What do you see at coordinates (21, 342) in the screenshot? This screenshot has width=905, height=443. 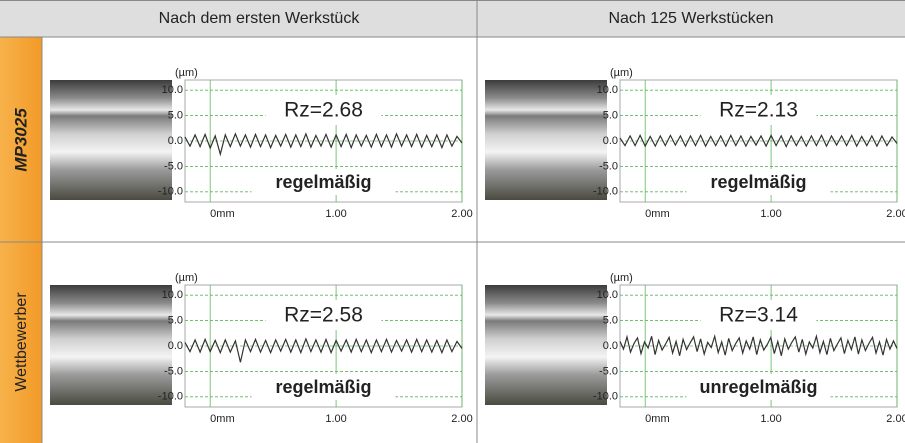 I see `row-label: Wettbewerber` at bounding box center [21, 342].